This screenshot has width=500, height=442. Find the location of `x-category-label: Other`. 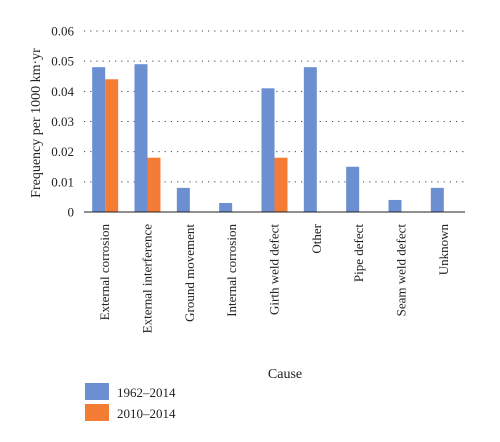

x-category-label: Other is located at coordinates (316, 238).